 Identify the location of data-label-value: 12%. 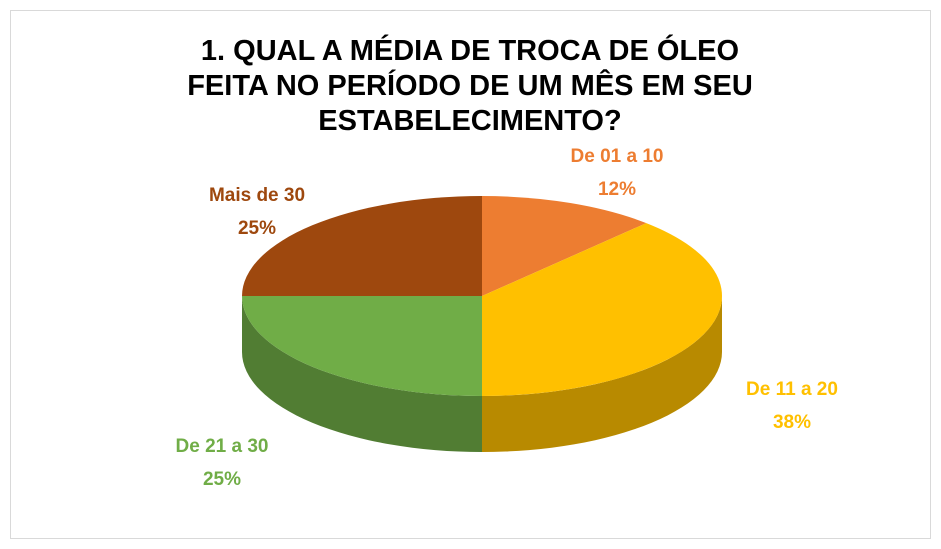
(617, 189).